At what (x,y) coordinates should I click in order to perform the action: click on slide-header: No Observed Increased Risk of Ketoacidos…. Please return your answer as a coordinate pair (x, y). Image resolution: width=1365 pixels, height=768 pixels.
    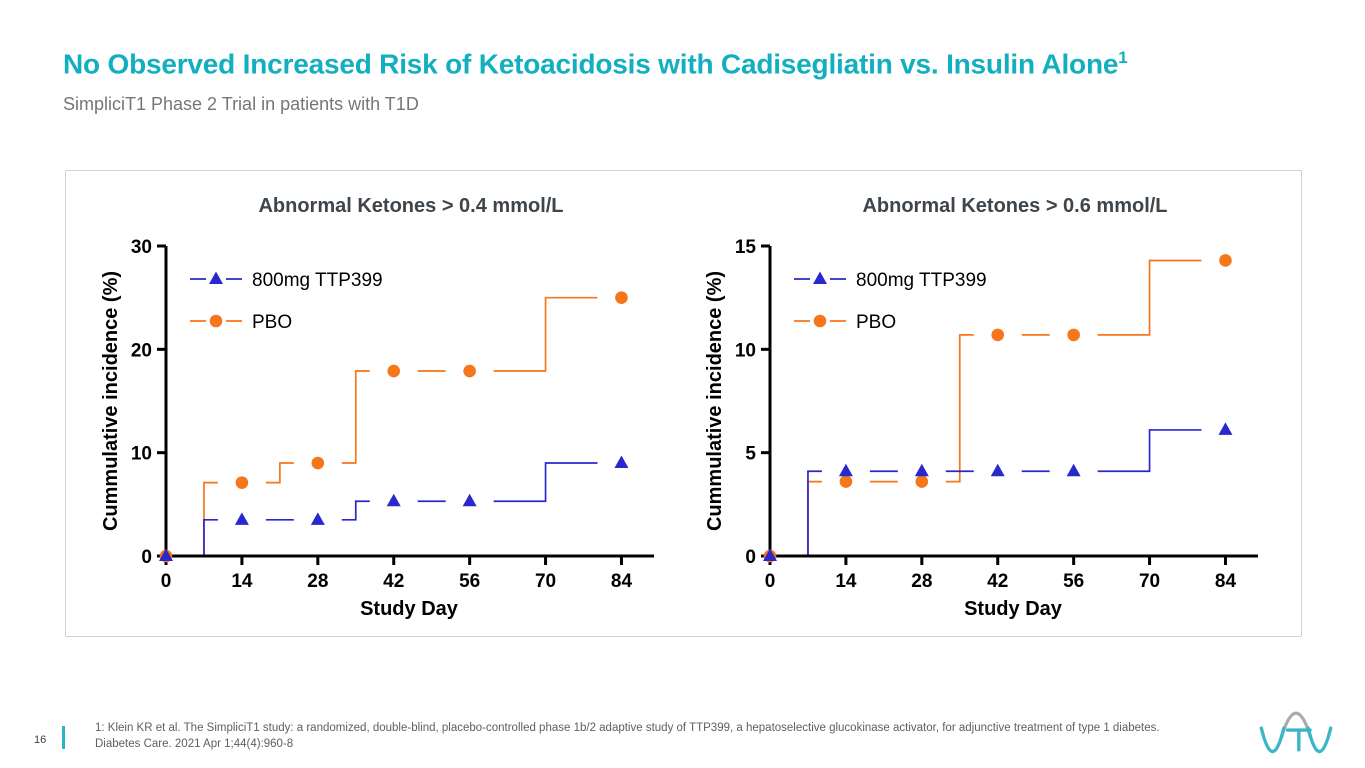
    Looking at the image, I should click on (698, 81).